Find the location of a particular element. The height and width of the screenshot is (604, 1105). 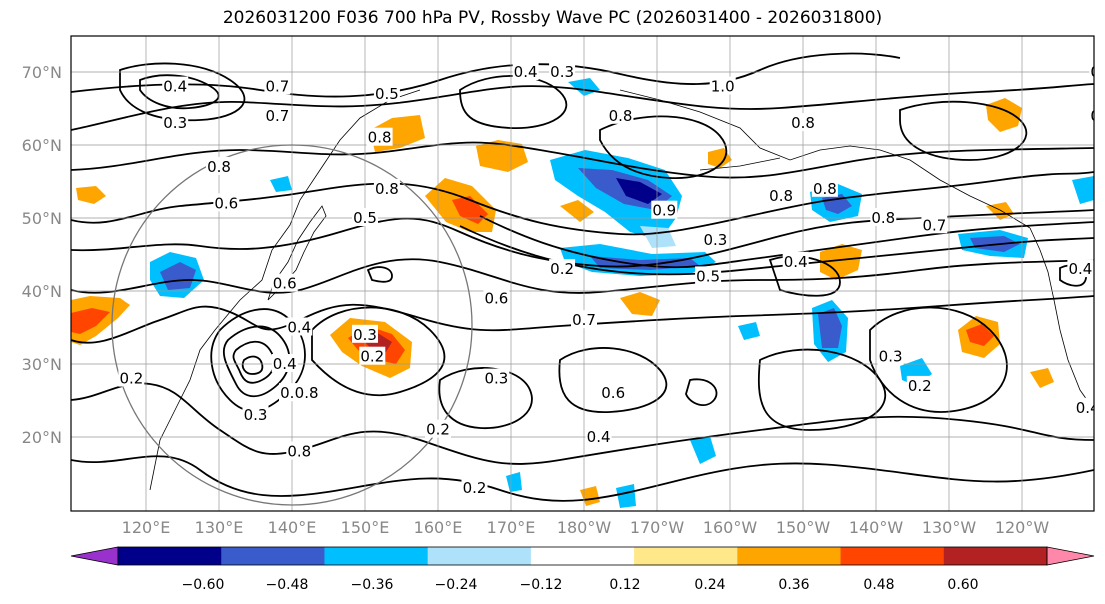

colorbar-tick-label: −0.60 is located at coordinates (203, 585).